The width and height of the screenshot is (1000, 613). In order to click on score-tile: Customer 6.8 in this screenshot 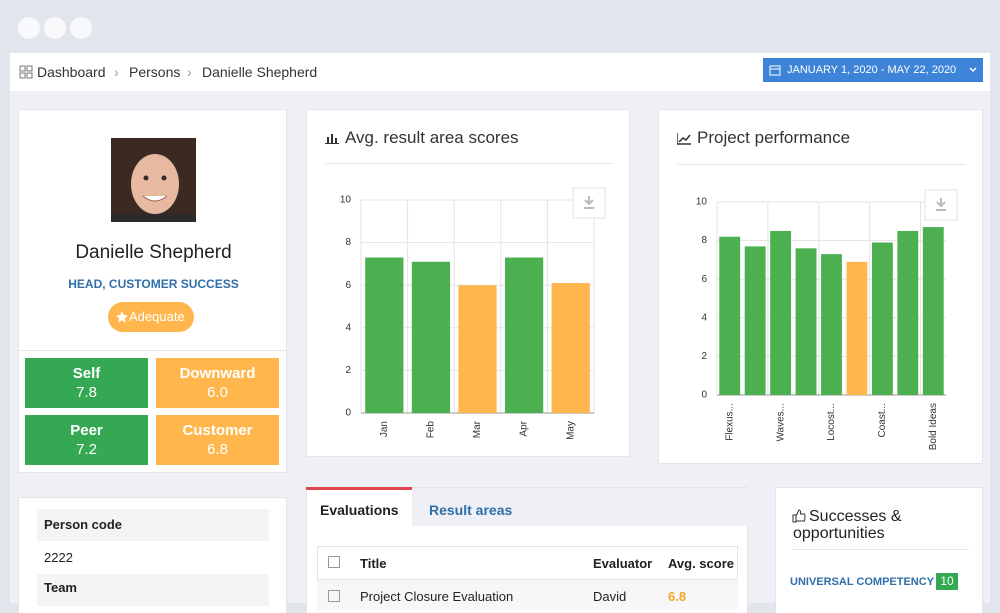, I will do `click(217, 440)`.